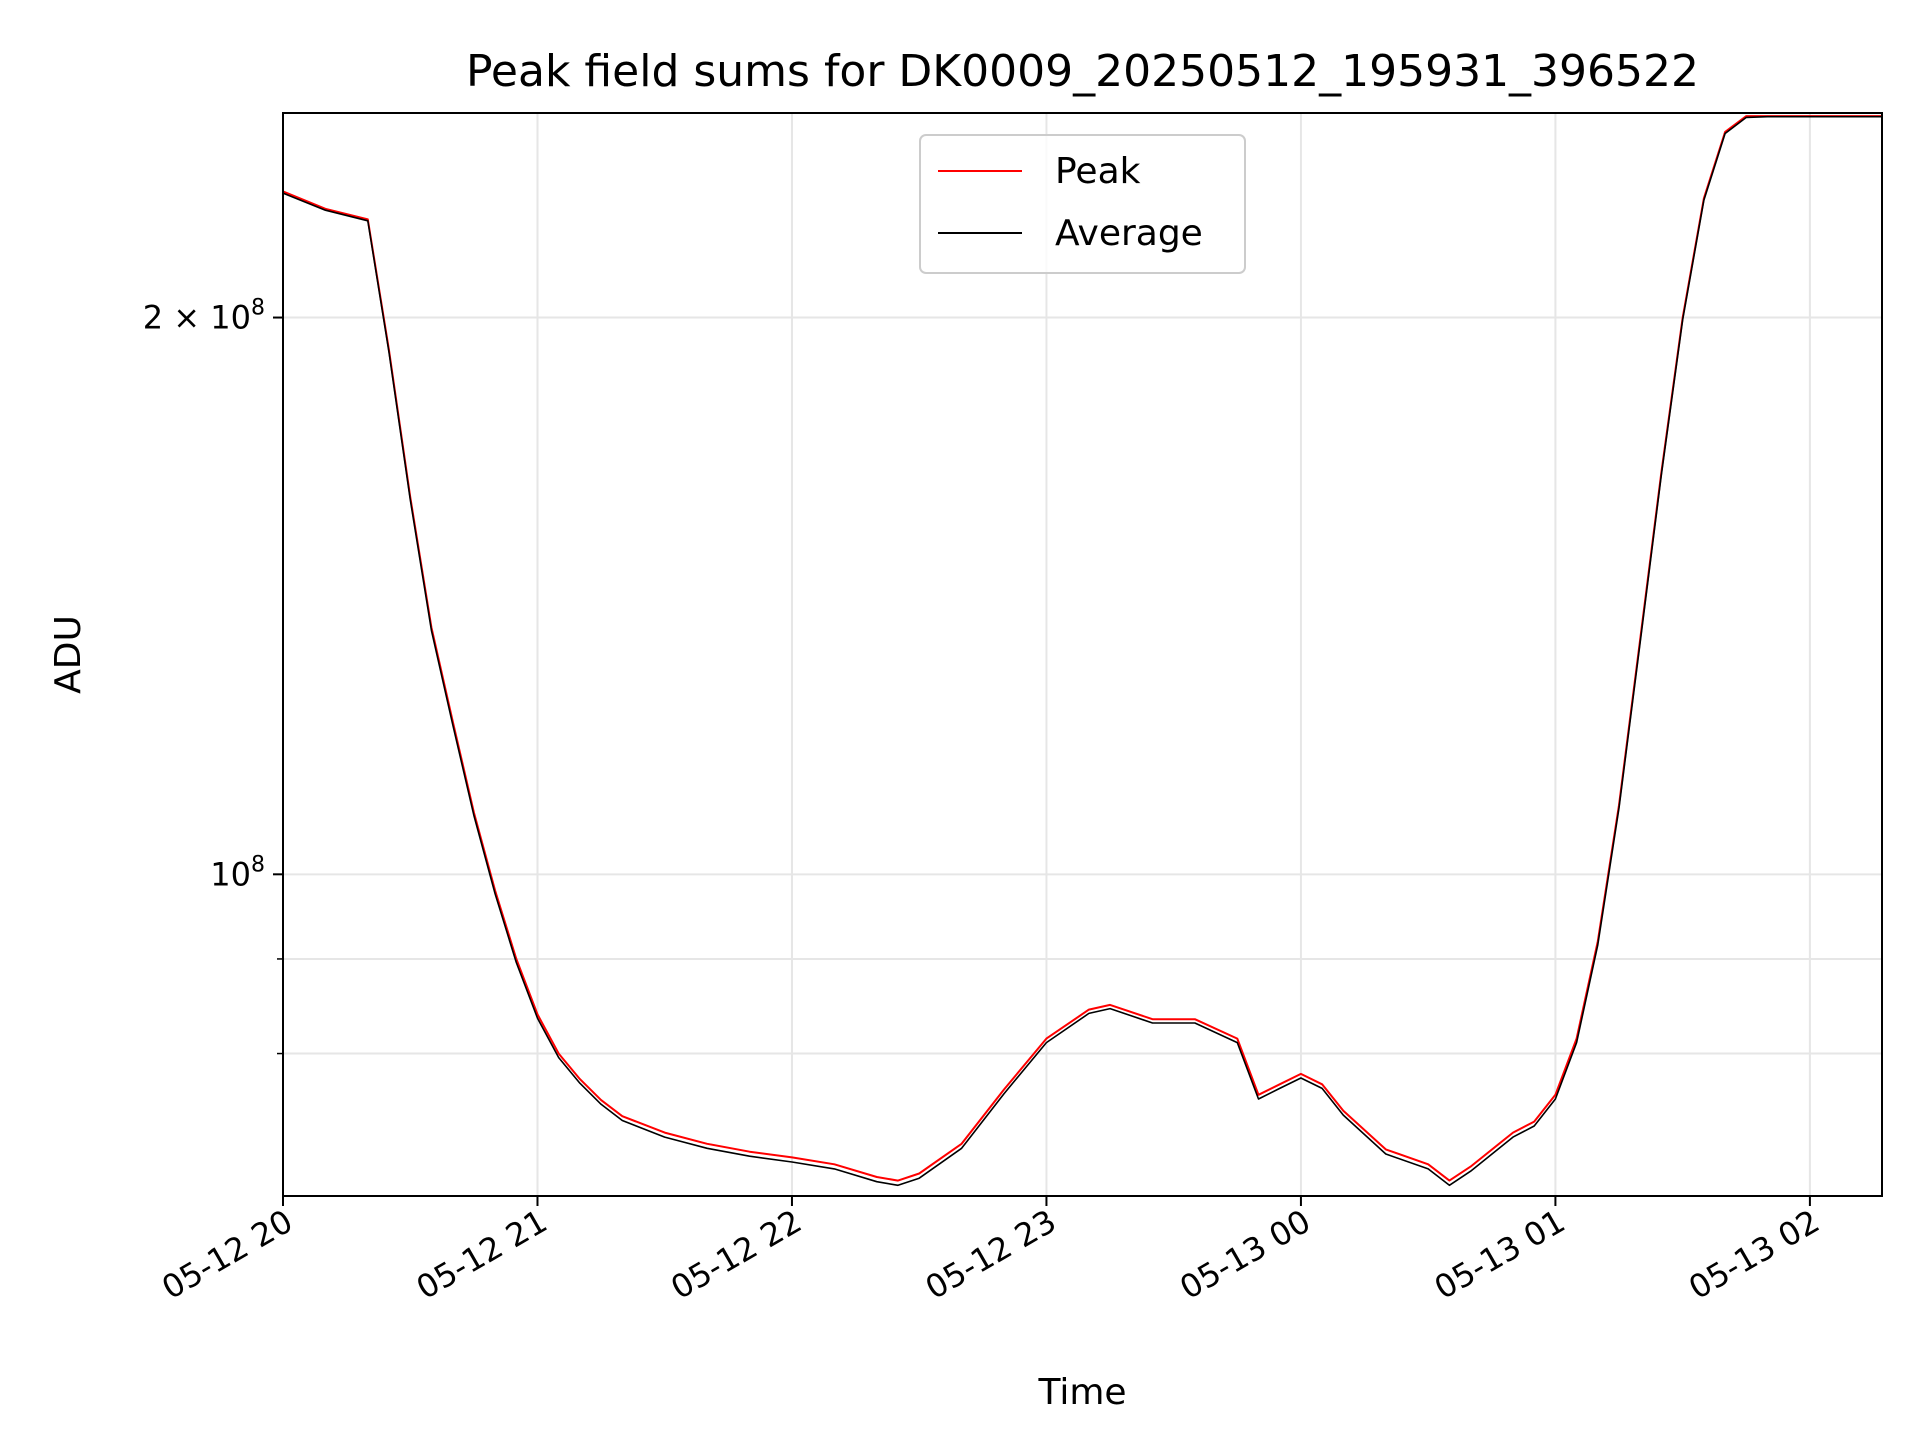 The height and width of the screenshot is (1440, 1920). I want to click on y-tick-label: 108, so click(237, 872).